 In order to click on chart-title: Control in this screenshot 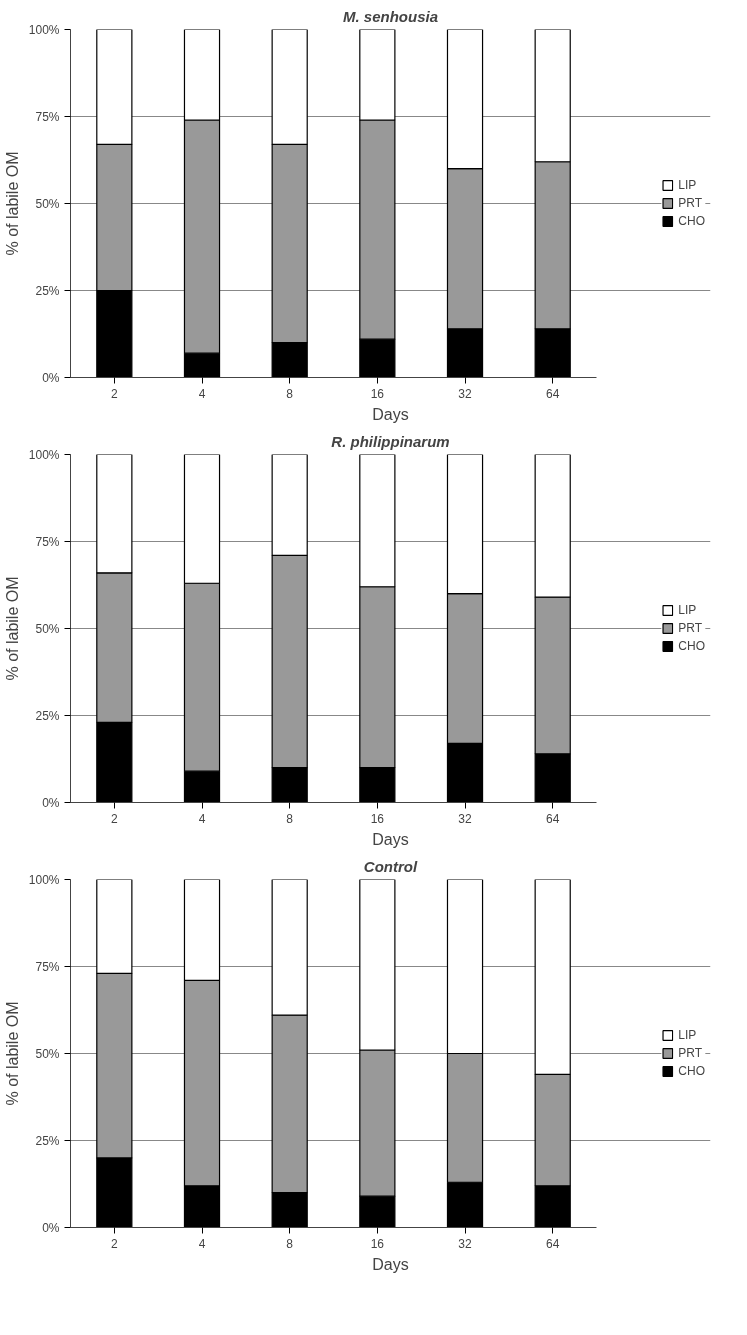, I will do `click(390, 866)`.